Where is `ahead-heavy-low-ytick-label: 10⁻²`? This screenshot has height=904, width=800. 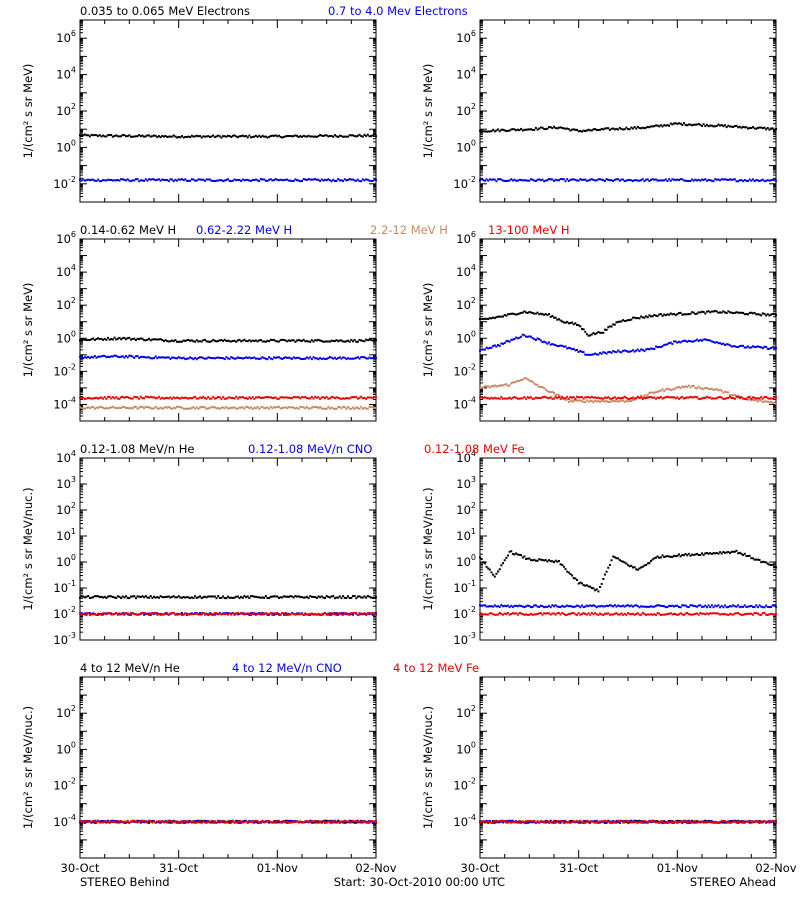 ahead-heavy-low-ytick-label: 10⁻² is located at coordinates (464, 613).